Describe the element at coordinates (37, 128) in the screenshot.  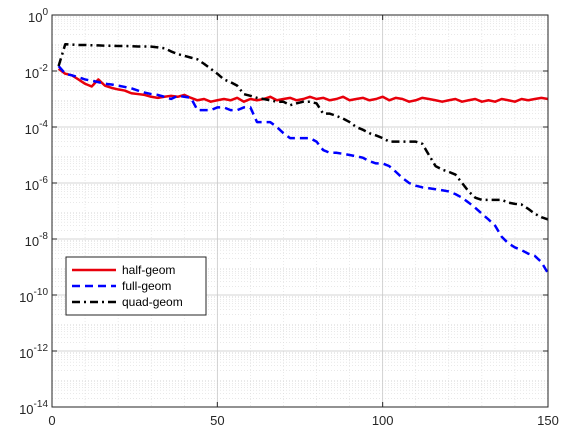
I see `y-tick-label: 10⁻⁴` at that location.